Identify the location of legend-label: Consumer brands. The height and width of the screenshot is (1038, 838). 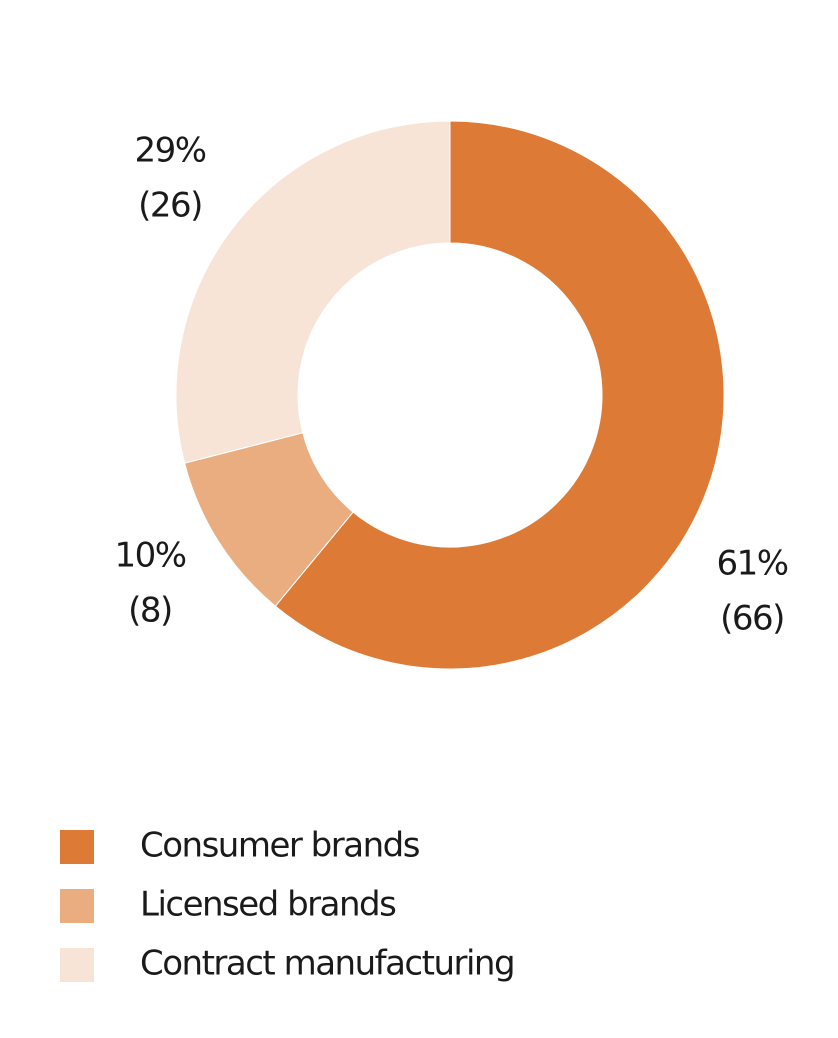
(280, 846).